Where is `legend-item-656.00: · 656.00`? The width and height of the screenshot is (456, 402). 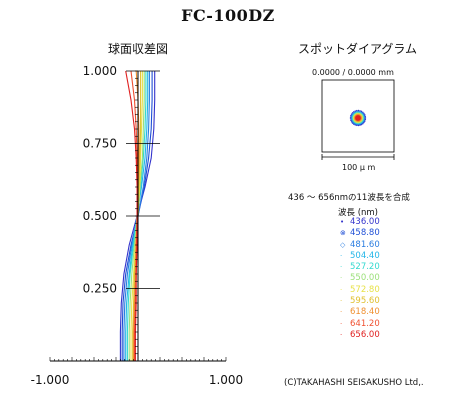
legend-item-656.00: · 656.00 is located at coordinates (360, 335).